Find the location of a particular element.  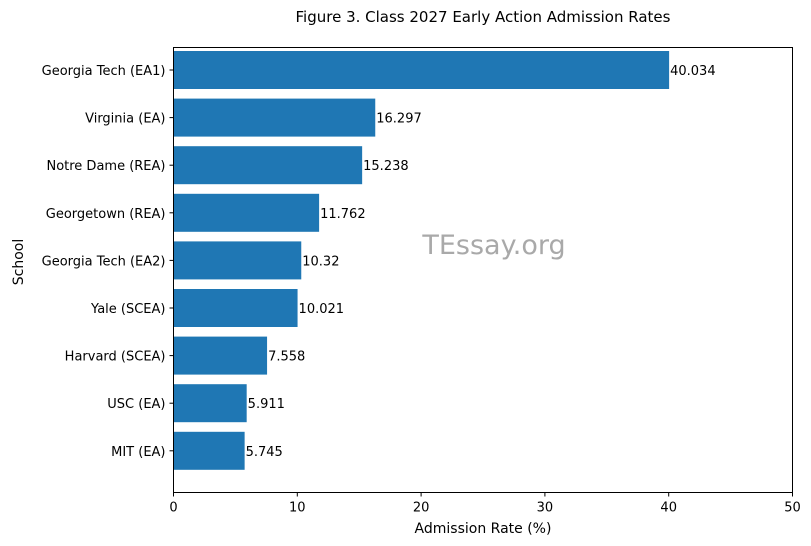

y-tick-label: USC (EA) is located at coordinates (136, 404).